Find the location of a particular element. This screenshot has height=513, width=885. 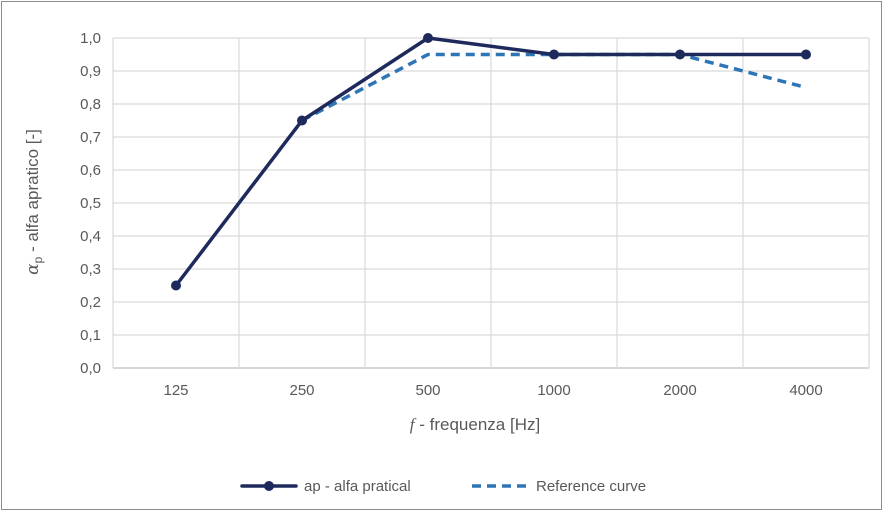

y-tick-label: 0,8 is located at coordinates (90, 104).